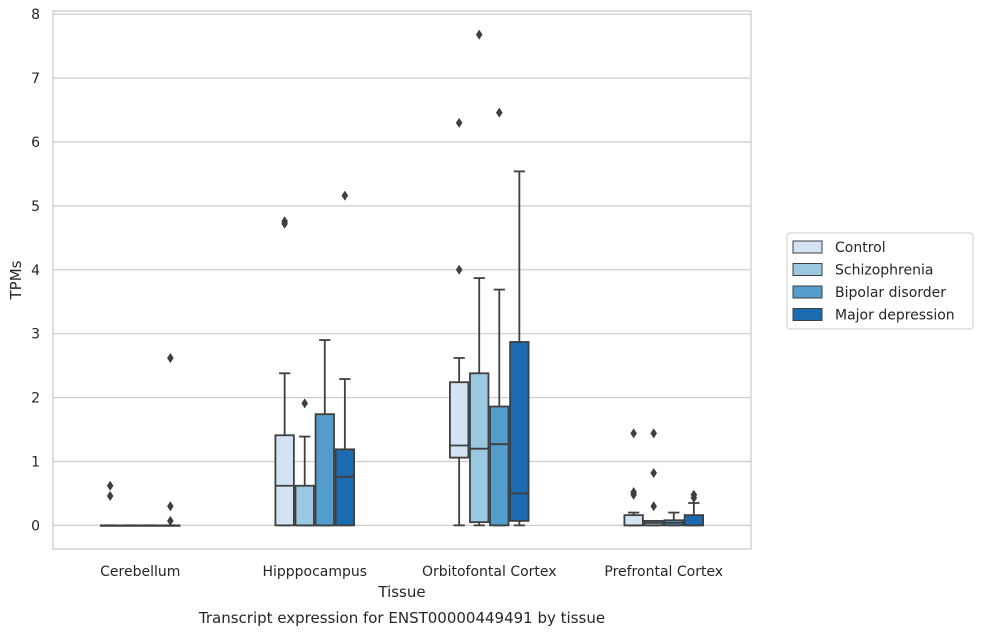 This screenshot has width=983, height=636. I want to click on x-tick-label: Prefrontal Cortex, so click(663, 572).